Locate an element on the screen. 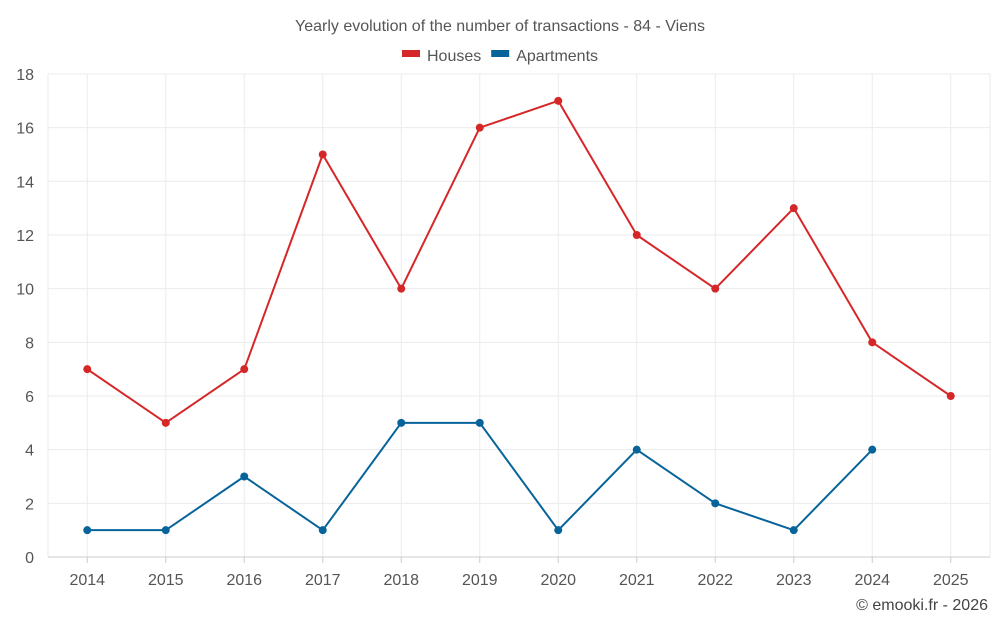 This screenshot has height=625, width=1000. x-tick-label: 2015 is located at coordinates (166, 580).